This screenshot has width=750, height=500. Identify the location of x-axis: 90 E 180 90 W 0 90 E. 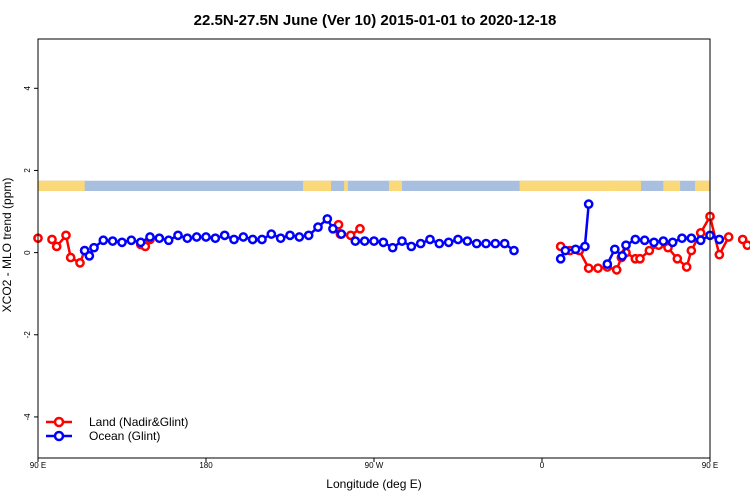
(374, 464).